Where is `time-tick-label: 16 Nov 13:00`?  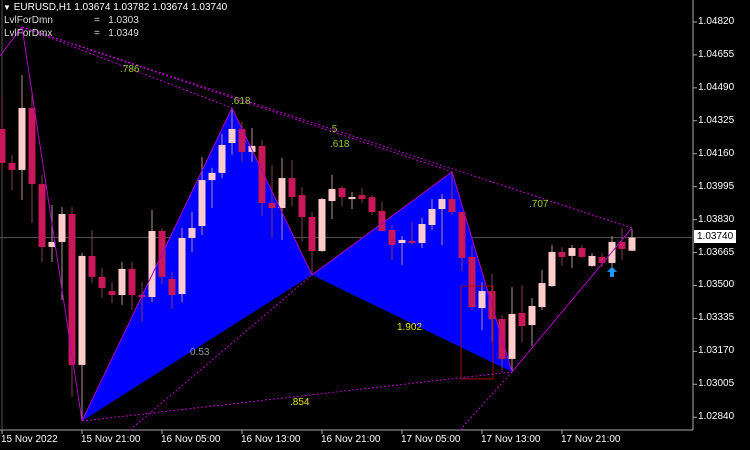
time-tick-label: 16 Nov 13:00 is located at coordinates (271, 439).